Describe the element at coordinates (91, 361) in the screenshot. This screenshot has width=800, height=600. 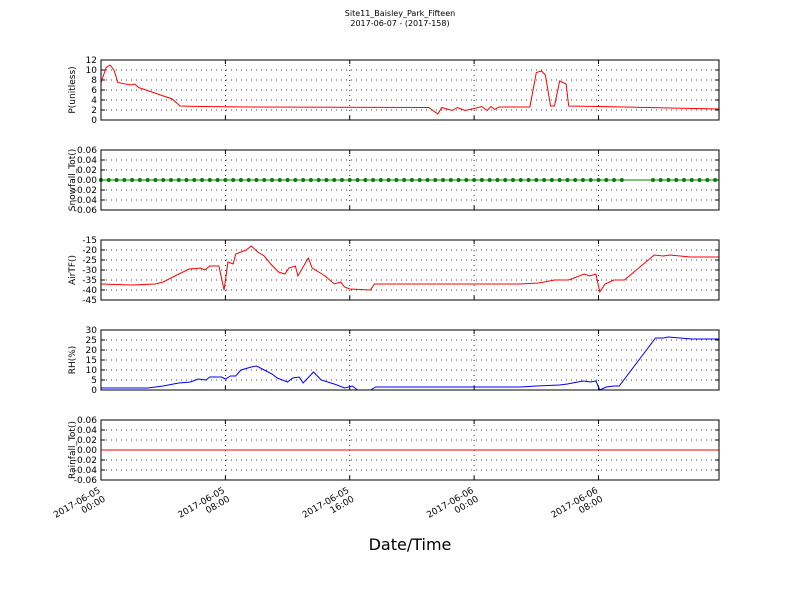
I see `y-tick-label: 15` at that location.